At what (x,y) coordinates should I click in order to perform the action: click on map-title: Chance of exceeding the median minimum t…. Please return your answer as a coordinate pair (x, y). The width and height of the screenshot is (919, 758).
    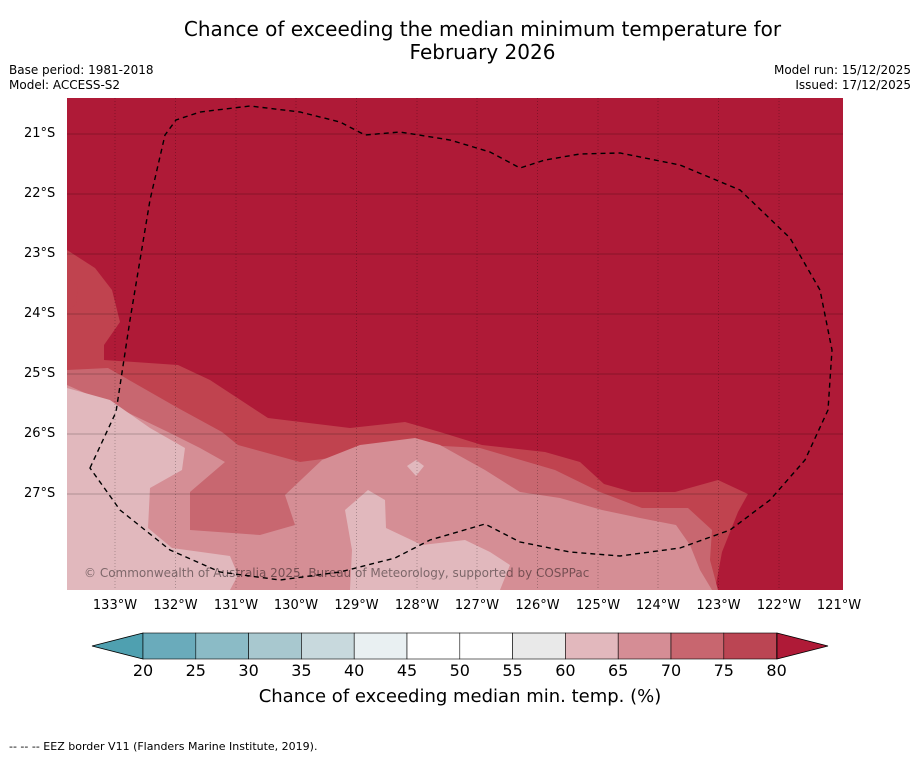
    Looking at the image, I should click on (482, 41).